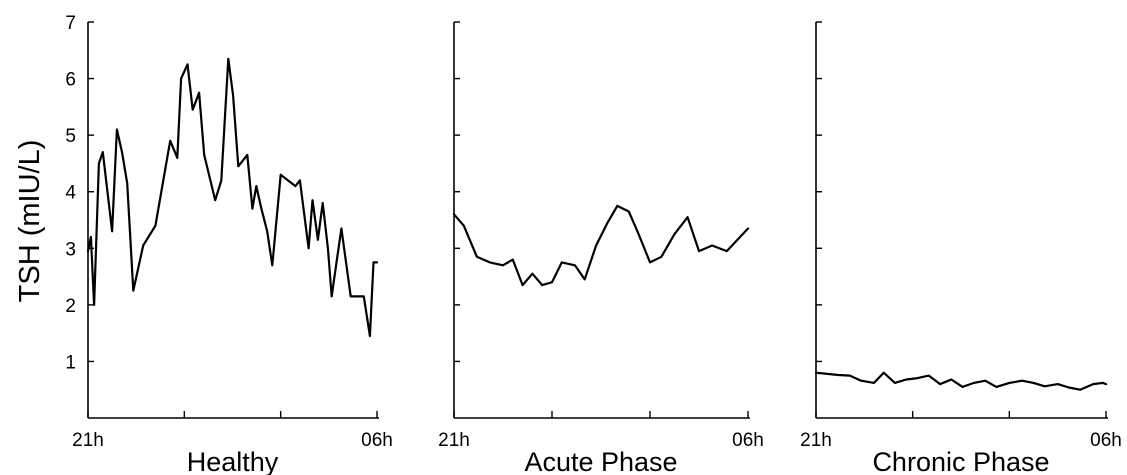 The width and height of the screenshot is (1127, 475). Describe the element at coordinates (233, 461) in the screenshot. I see `panel-title: Healthy` at that location.